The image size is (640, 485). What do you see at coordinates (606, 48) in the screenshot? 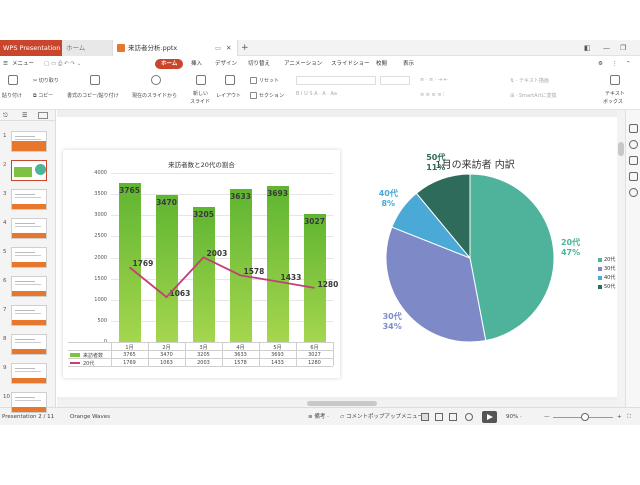
I see `minimize-icon: —` at bounding box center [606, 48].